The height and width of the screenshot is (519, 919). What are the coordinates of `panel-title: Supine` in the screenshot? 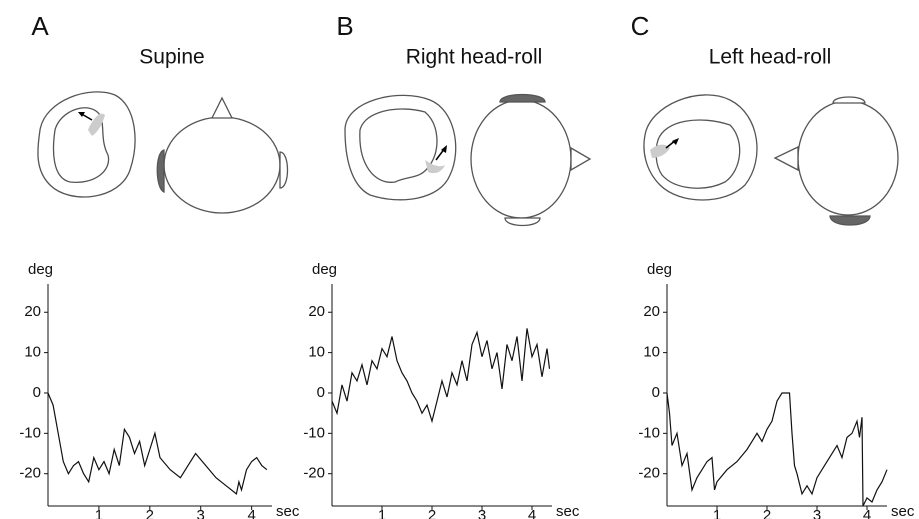 It's located at (171, 57).